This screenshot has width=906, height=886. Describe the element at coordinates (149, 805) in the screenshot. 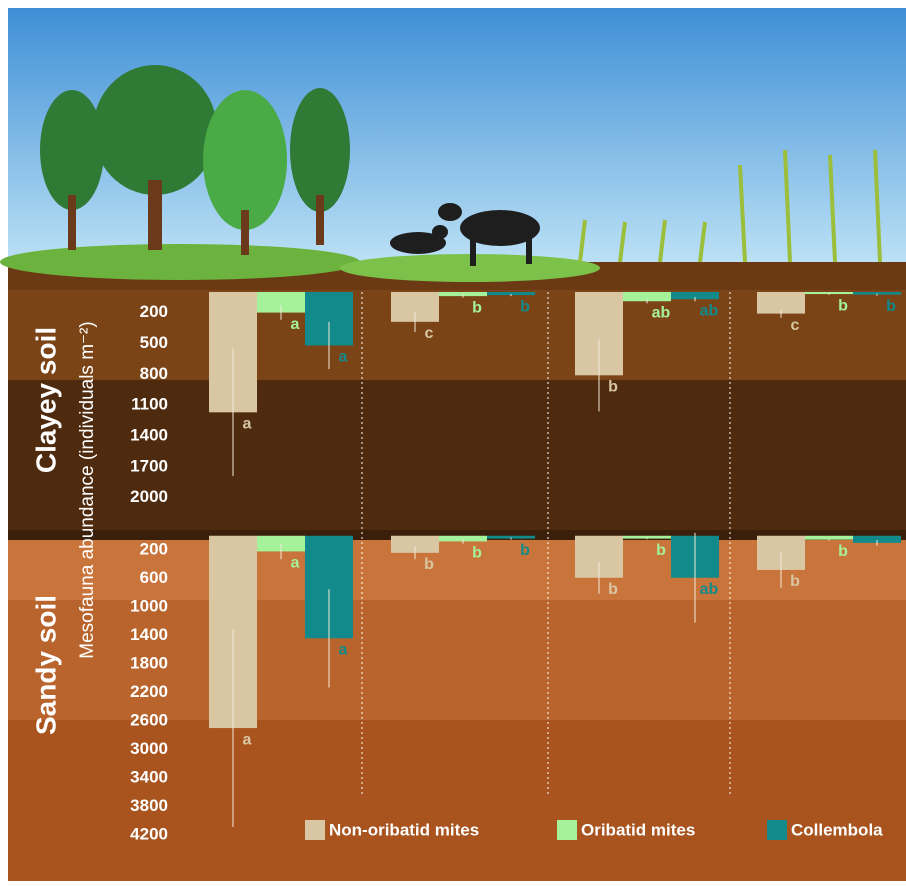

I see `y-tick-label: 3800` at that location.